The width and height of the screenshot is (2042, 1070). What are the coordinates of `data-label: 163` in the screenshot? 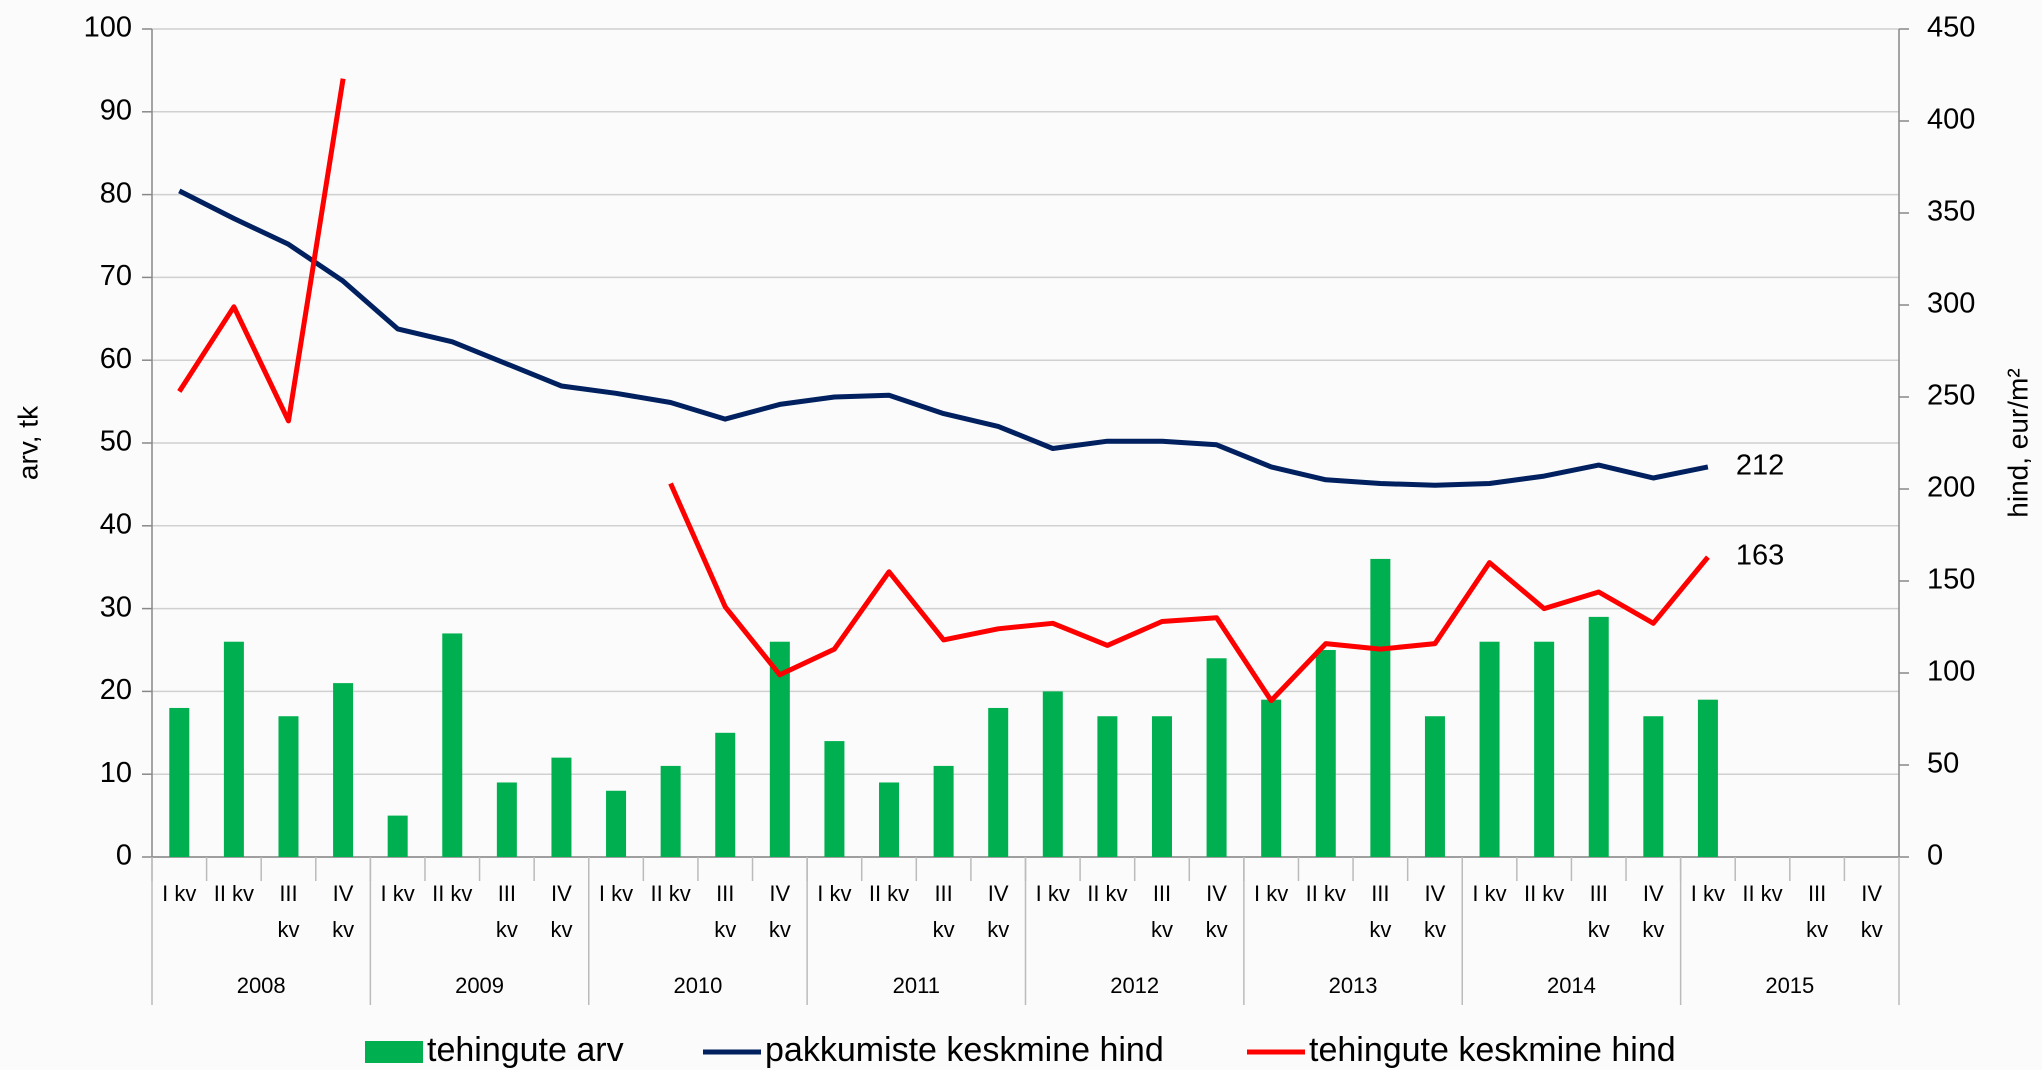 It's located at (1760, 556).